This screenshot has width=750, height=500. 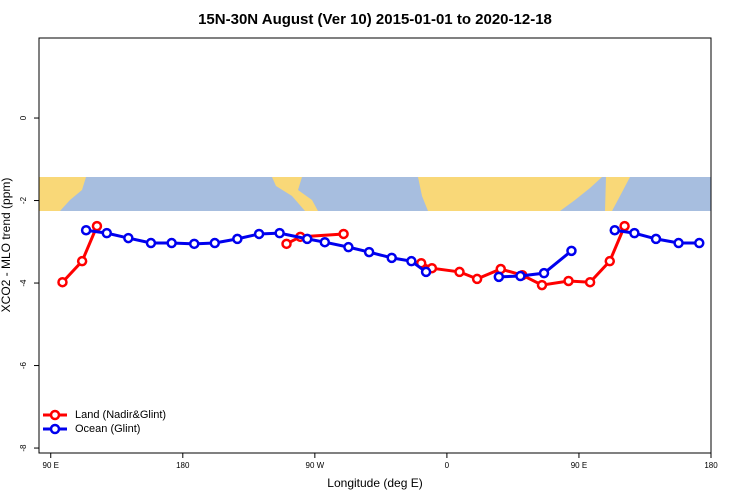 I want to click on legend-label: Ocean (Glint), so click(x=107, y=429).